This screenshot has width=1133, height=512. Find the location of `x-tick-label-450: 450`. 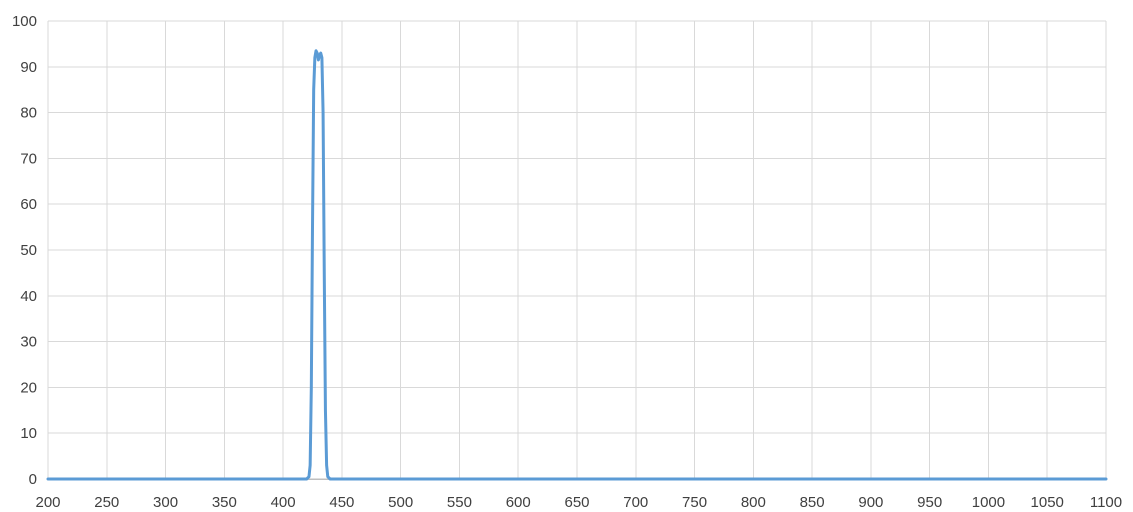

x-tick-label-450: 450 is located at coordinates (341, 502).